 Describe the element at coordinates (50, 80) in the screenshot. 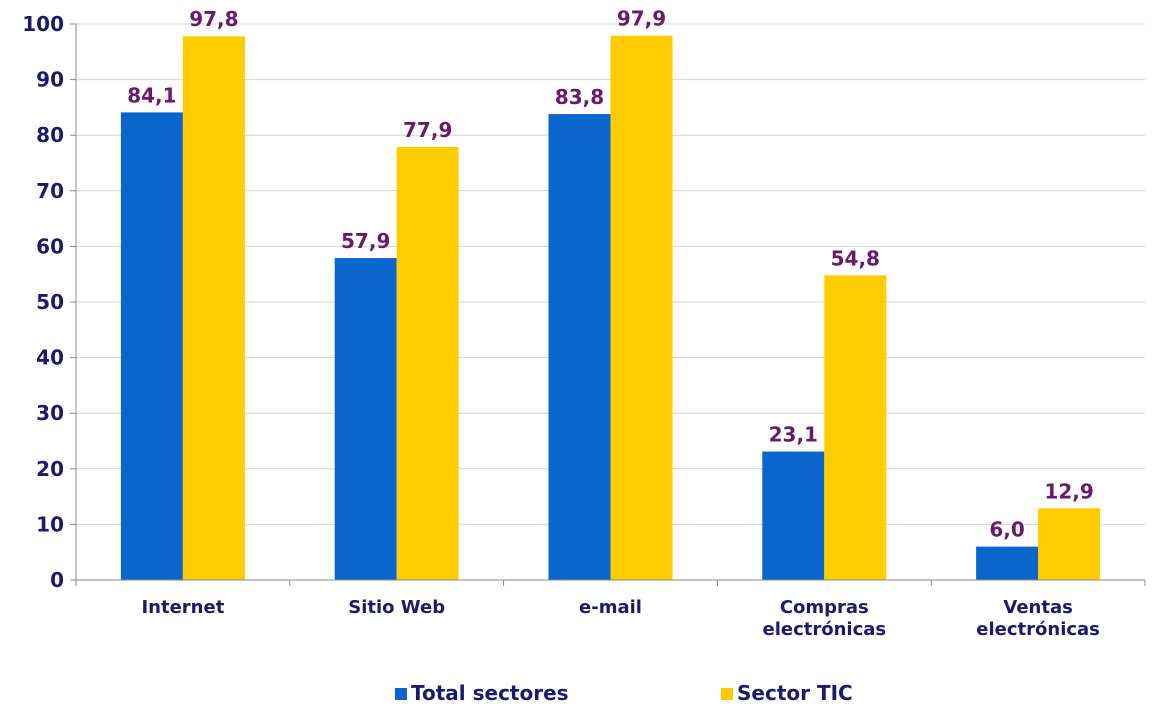

I see `y-tick-label: 90` at that location.